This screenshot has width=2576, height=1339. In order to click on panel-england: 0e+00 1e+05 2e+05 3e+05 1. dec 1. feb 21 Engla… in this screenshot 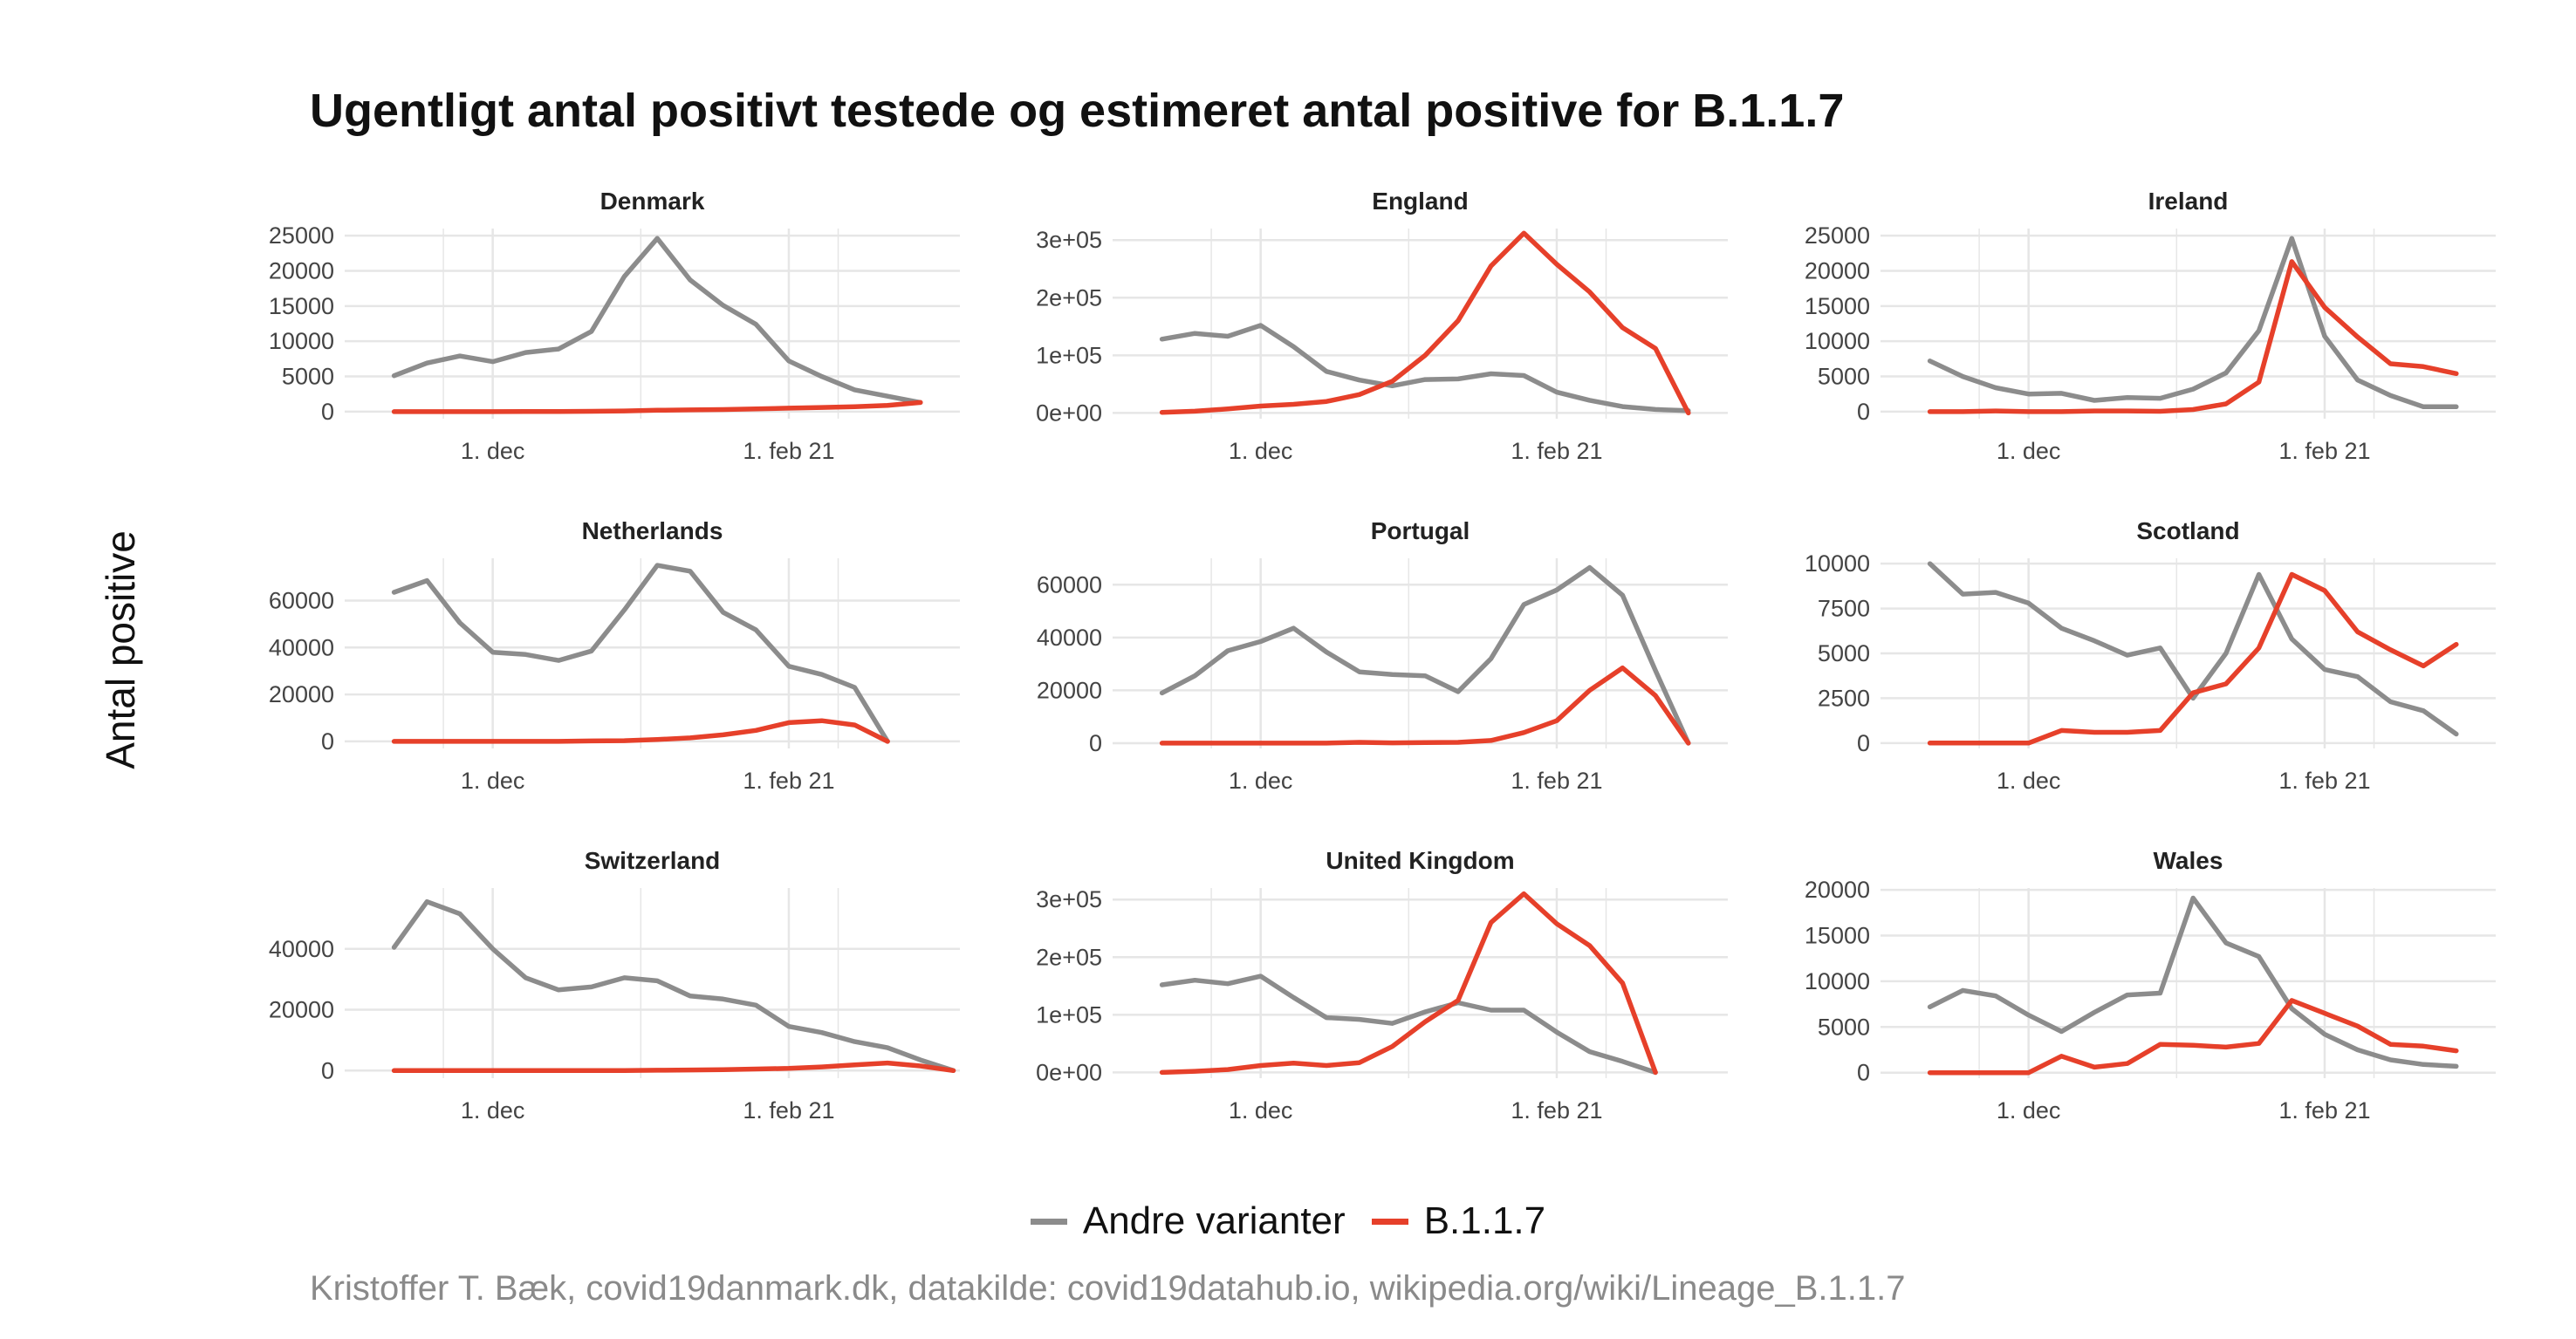, I will do `click(1382, 326)`.